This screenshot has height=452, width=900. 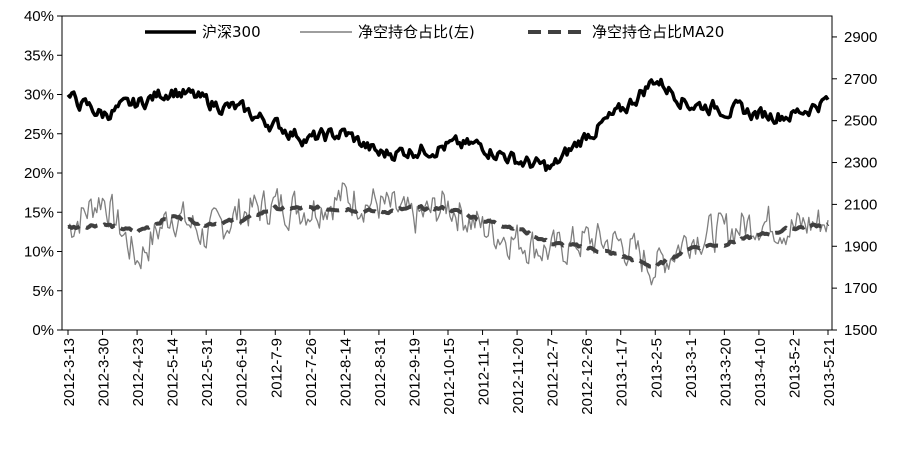 I want to click on x-tick-label: 2012-10-15, so click(x=449, y=376).